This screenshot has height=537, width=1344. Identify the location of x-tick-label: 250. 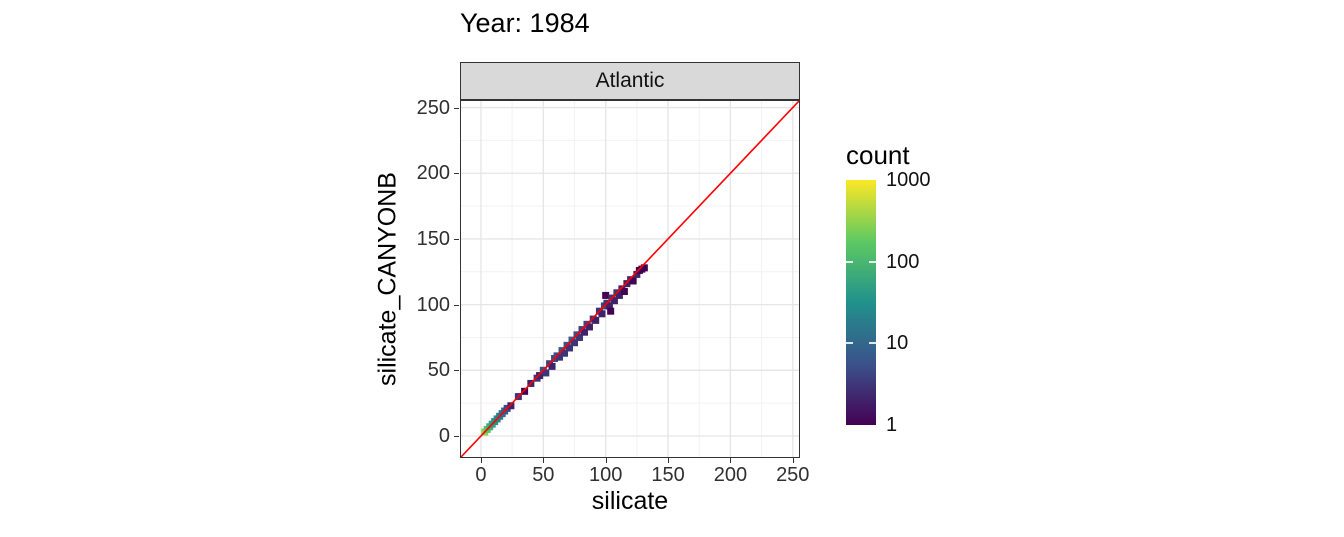
(793, 475).